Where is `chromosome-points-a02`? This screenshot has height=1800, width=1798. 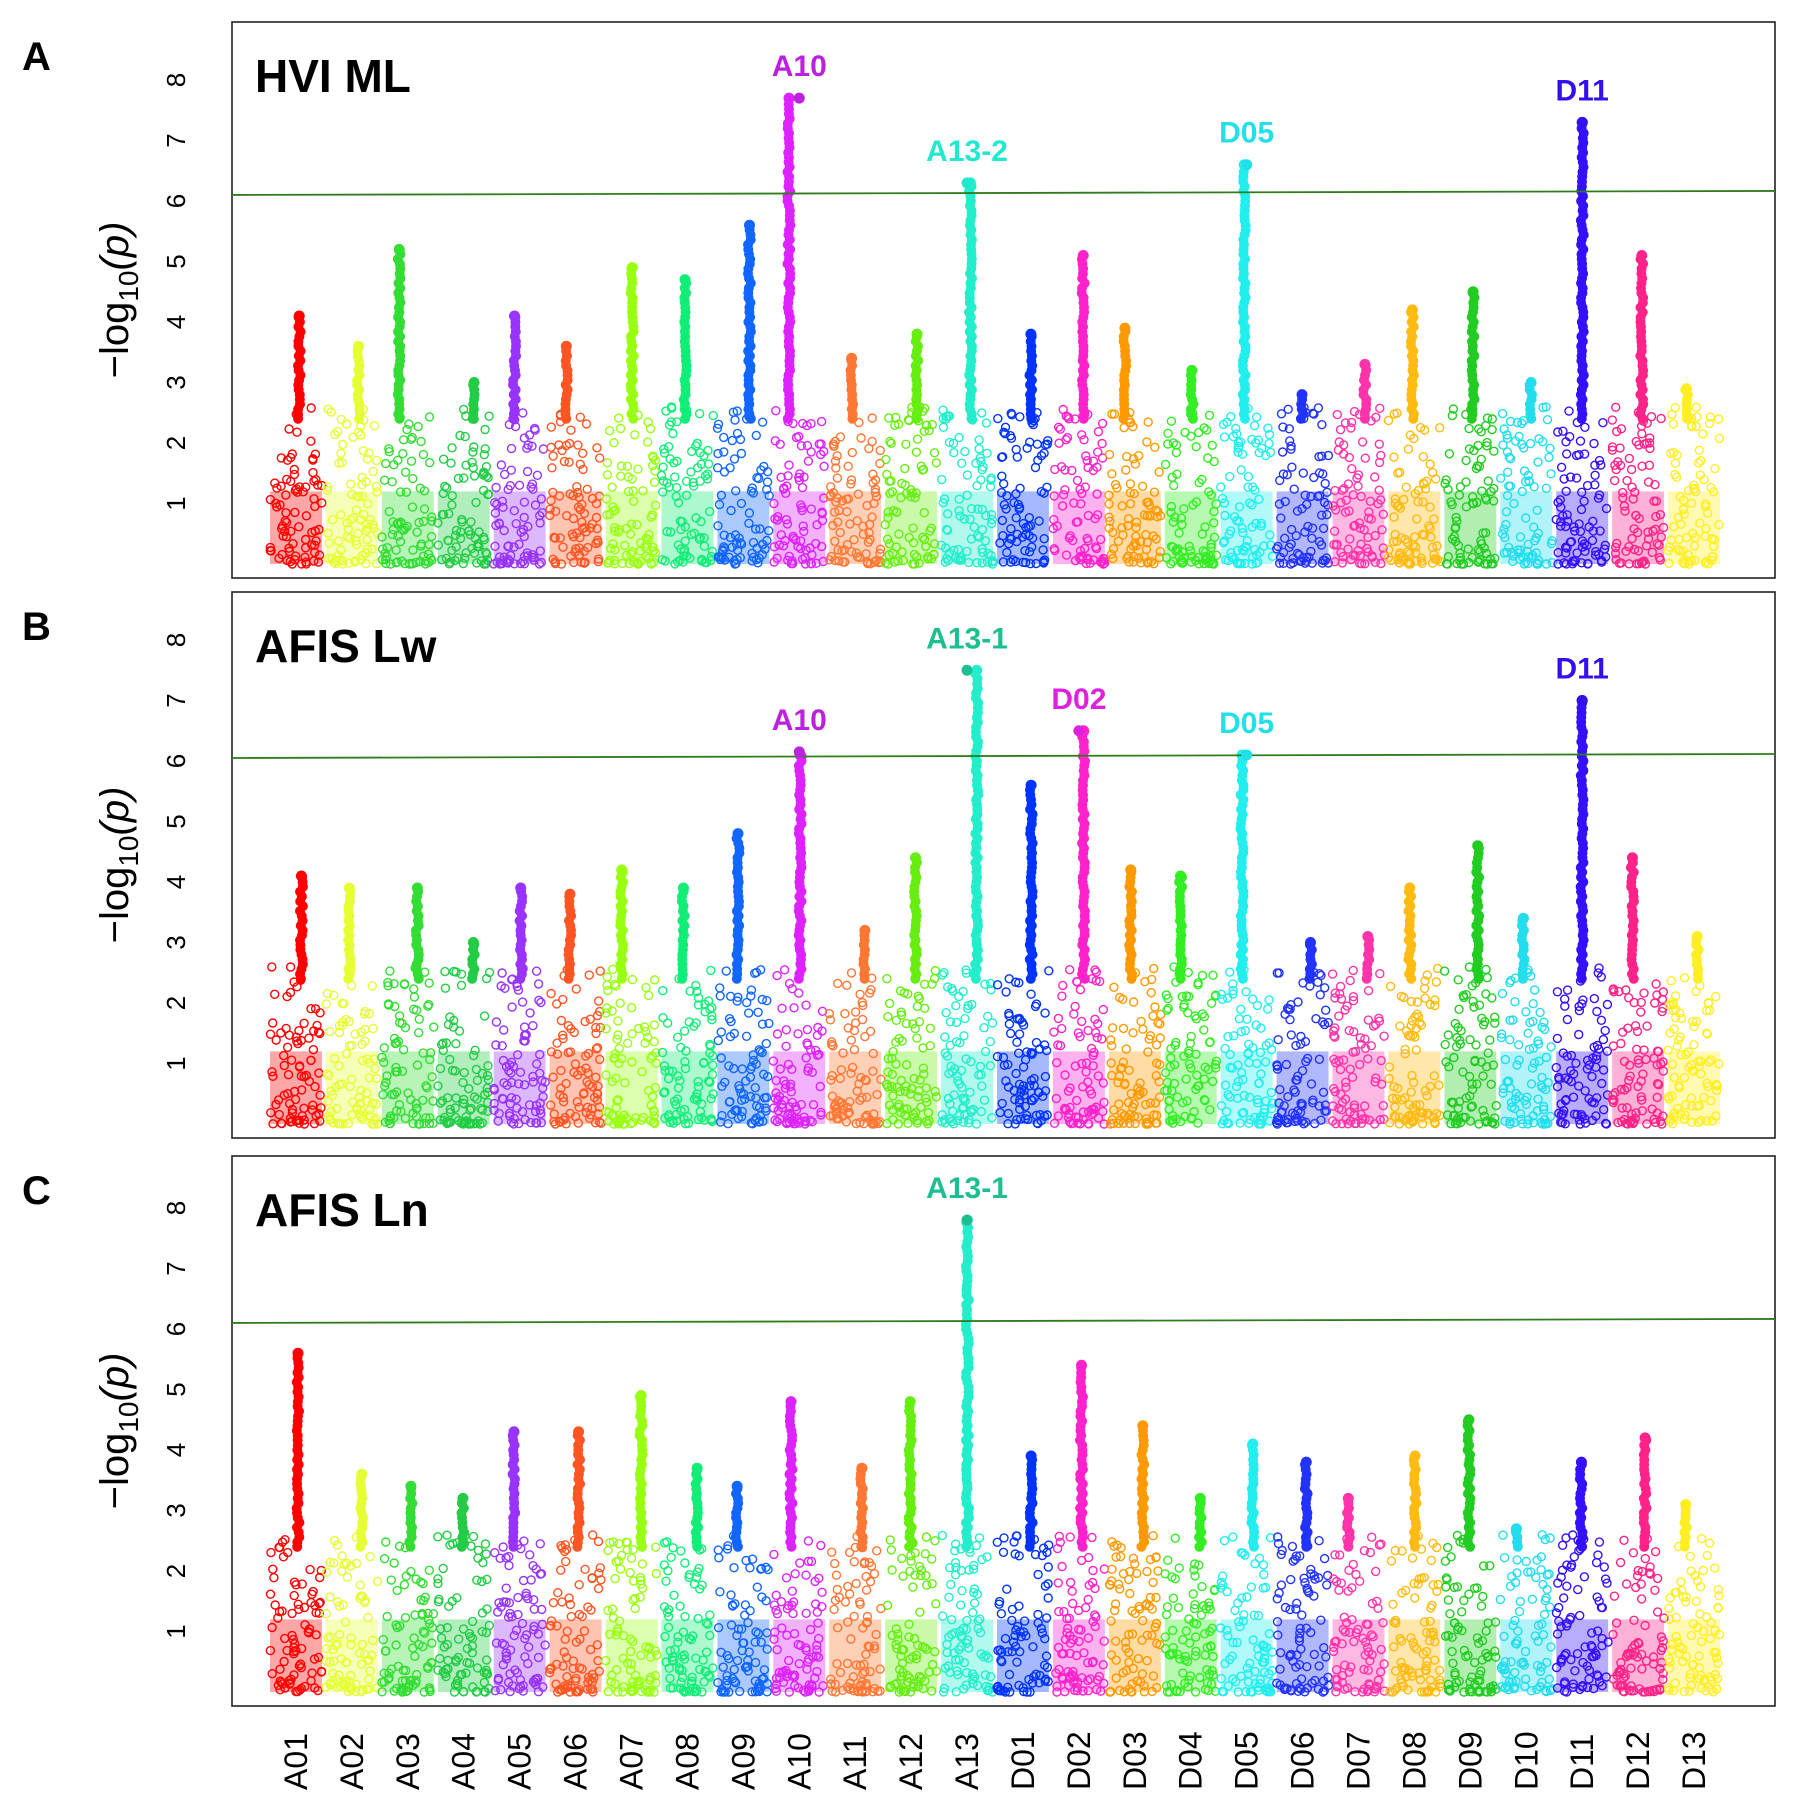
chromosome-points-a02 is located at coordinates (352, 454).